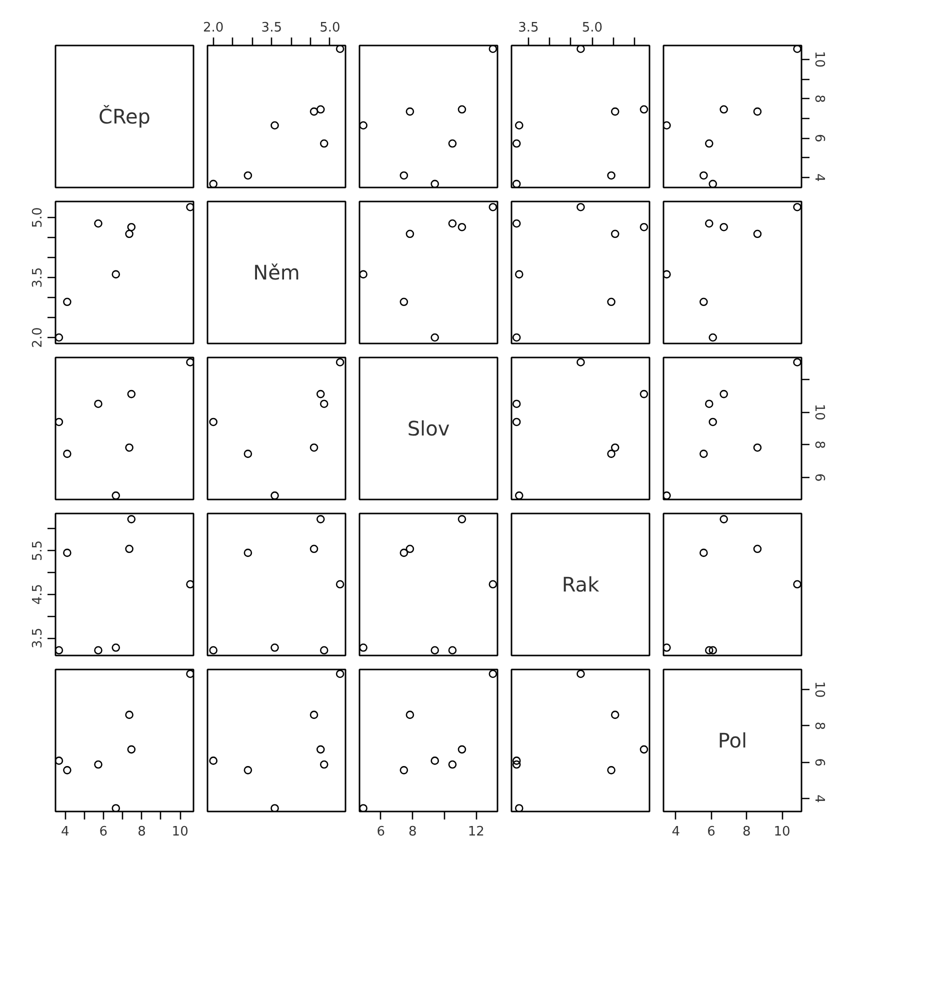 Image resolution: width=939 pixels, height=1000 pixels. Describe the element at coordinates (276, 272) in the screenshot. I see `text: Něm` at that location.